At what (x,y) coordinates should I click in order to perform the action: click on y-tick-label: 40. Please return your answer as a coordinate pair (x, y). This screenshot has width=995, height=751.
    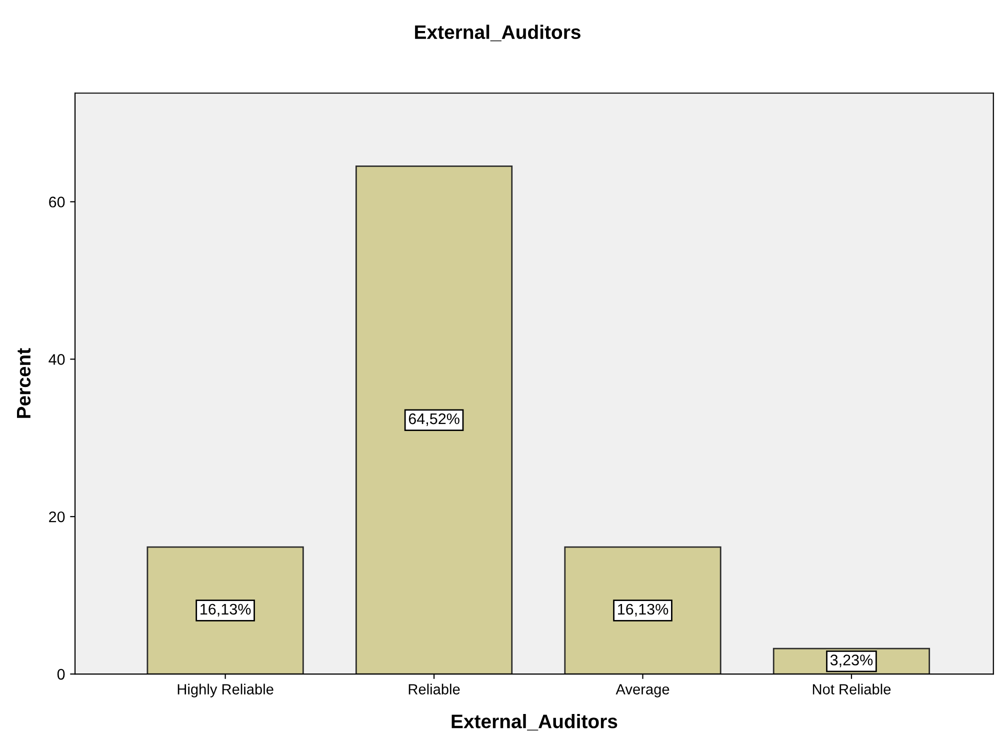
    Looking at the image, I should click on (56, 359).